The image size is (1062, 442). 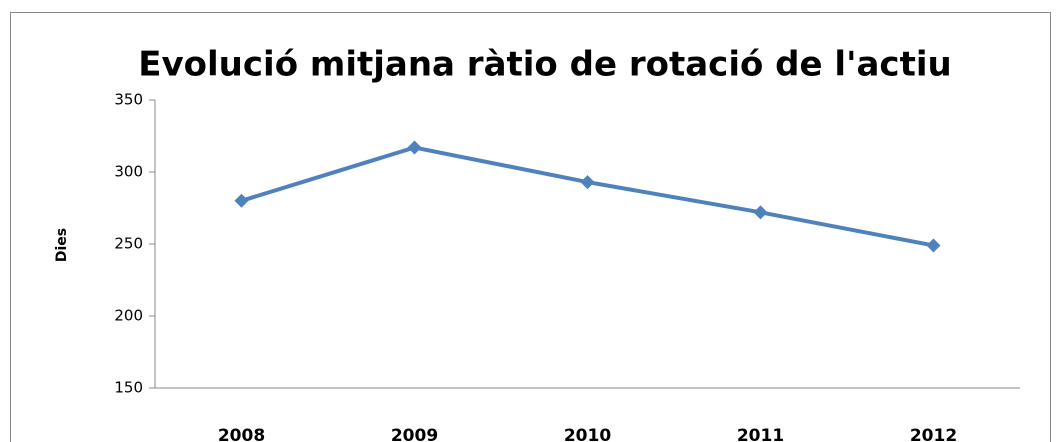 I want to click on x-tick-label: 2008, so click(x=241, y=434).